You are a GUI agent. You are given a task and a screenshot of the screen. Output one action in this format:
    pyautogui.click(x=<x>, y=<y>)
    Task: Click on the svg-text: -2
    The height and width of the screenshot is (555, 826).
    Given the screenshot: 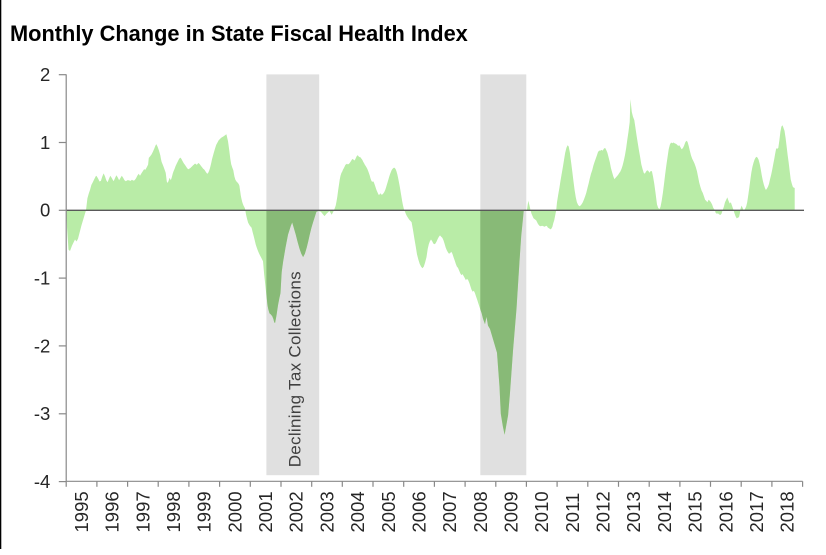 What is the action you would take?
    pyautogui.click(x=42, y=345)
    